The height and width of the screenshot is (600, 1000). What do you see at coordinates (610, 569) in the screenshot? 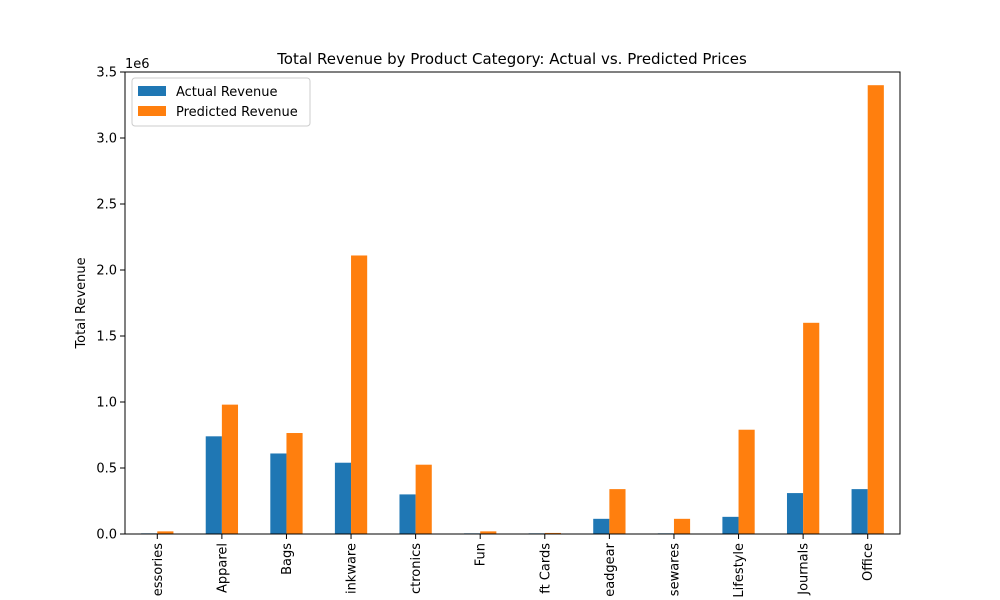
I see `x-tick-label: eadgear` at bounding box center [610, 569].